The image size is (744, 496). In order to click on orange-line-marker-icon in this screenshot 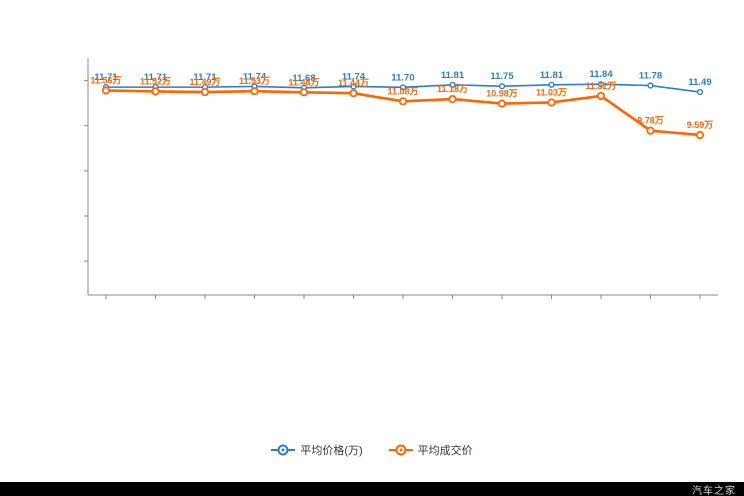, I will do `click(400, 450)`.